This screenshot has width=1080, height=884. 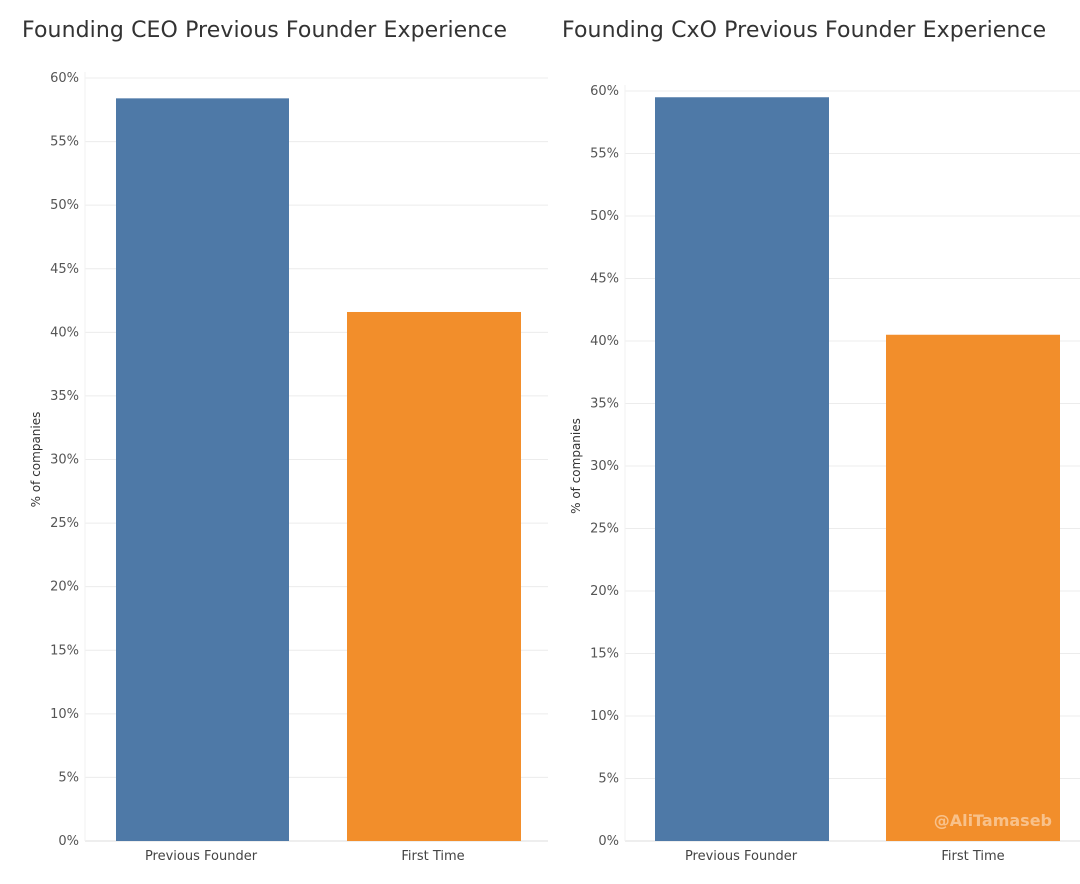 What do you see at coordinates (604, 654) in the screenshot?
I see `y-tick-label-cxo: 15%` at bounding box center [604, 654].